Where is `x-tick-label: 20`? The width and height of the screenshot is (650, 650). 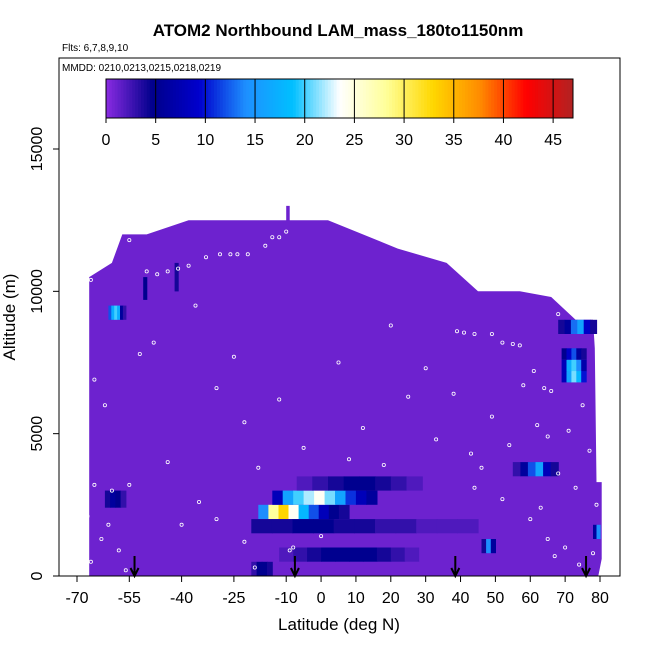 x-tick-label: 20 is located at coordinates (391, 598).